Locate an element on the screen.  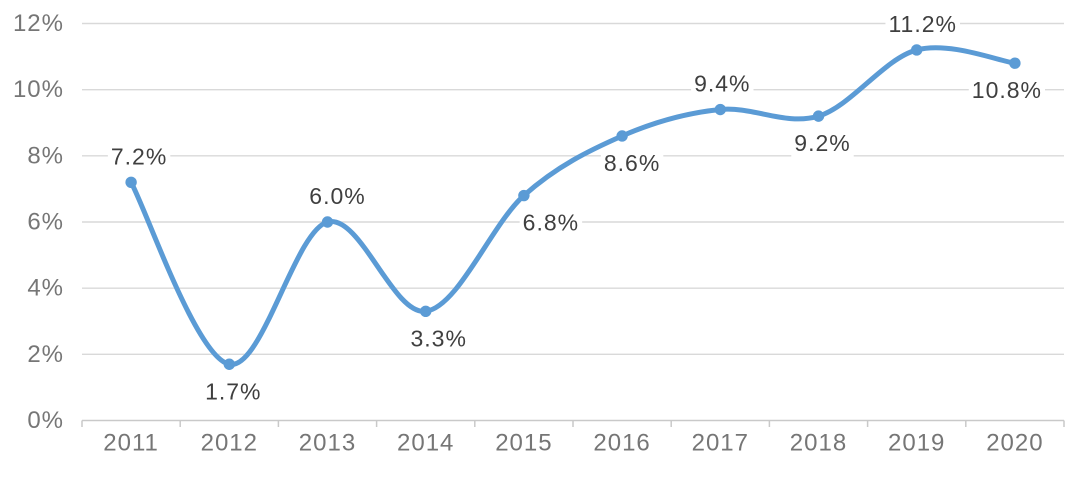
data-label-2014: 3.3% is located at coordinates (438, 338).